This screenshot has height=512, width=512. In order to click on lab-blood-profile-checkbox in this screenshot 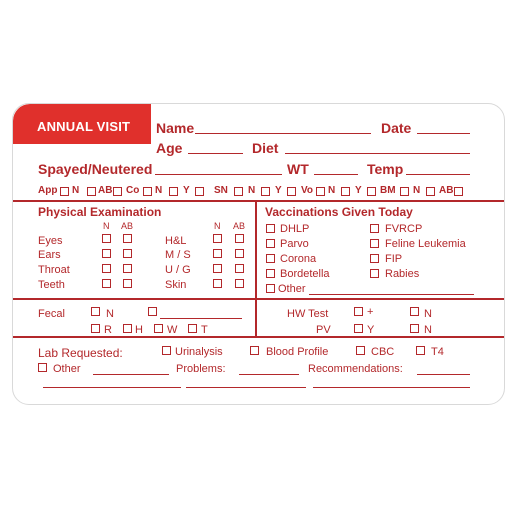, I will do `click(254, 350)`.